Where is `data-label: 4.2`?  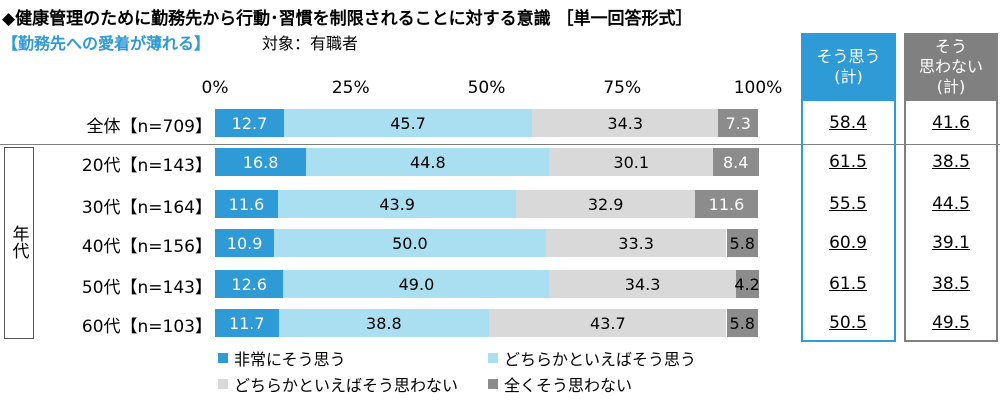
data-label: 4.2 is located at coordinates (747, 284).